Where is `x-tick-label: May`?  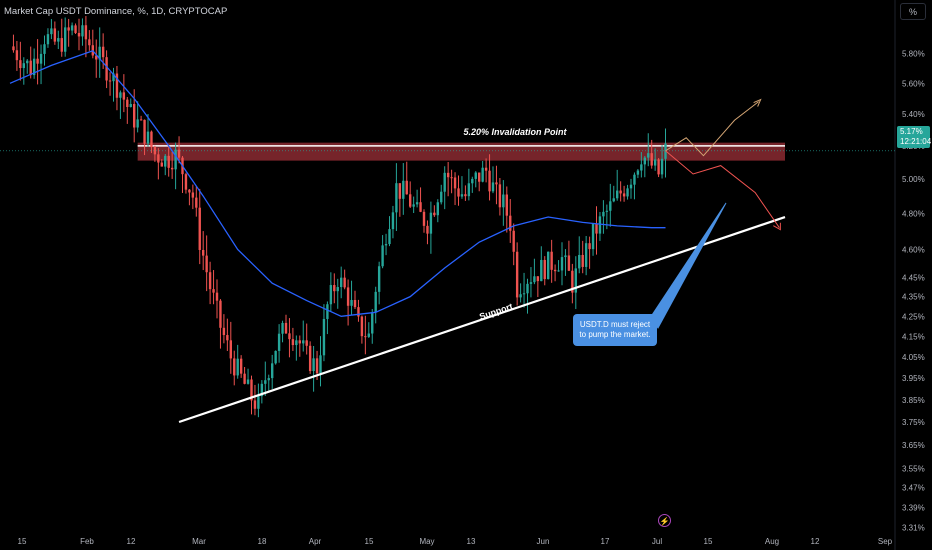
x-tick-label: May is located at coordinates (426, 541).